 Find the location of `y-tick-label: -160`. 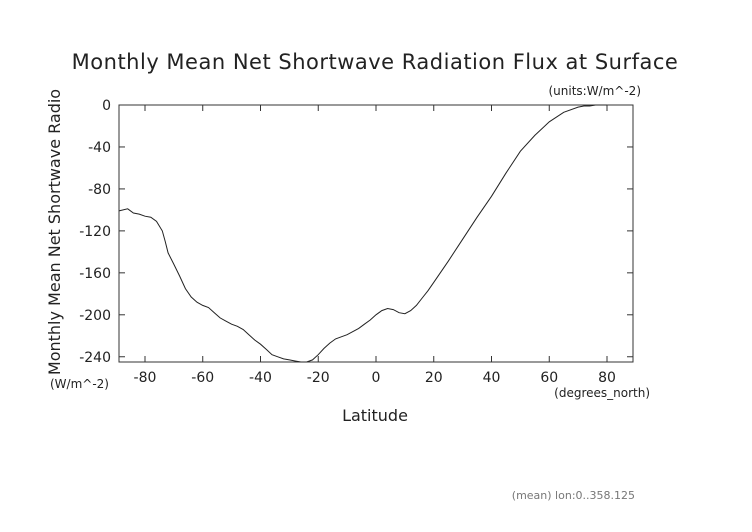

y-tick-label: -160 is located at coordinates (95, 274).